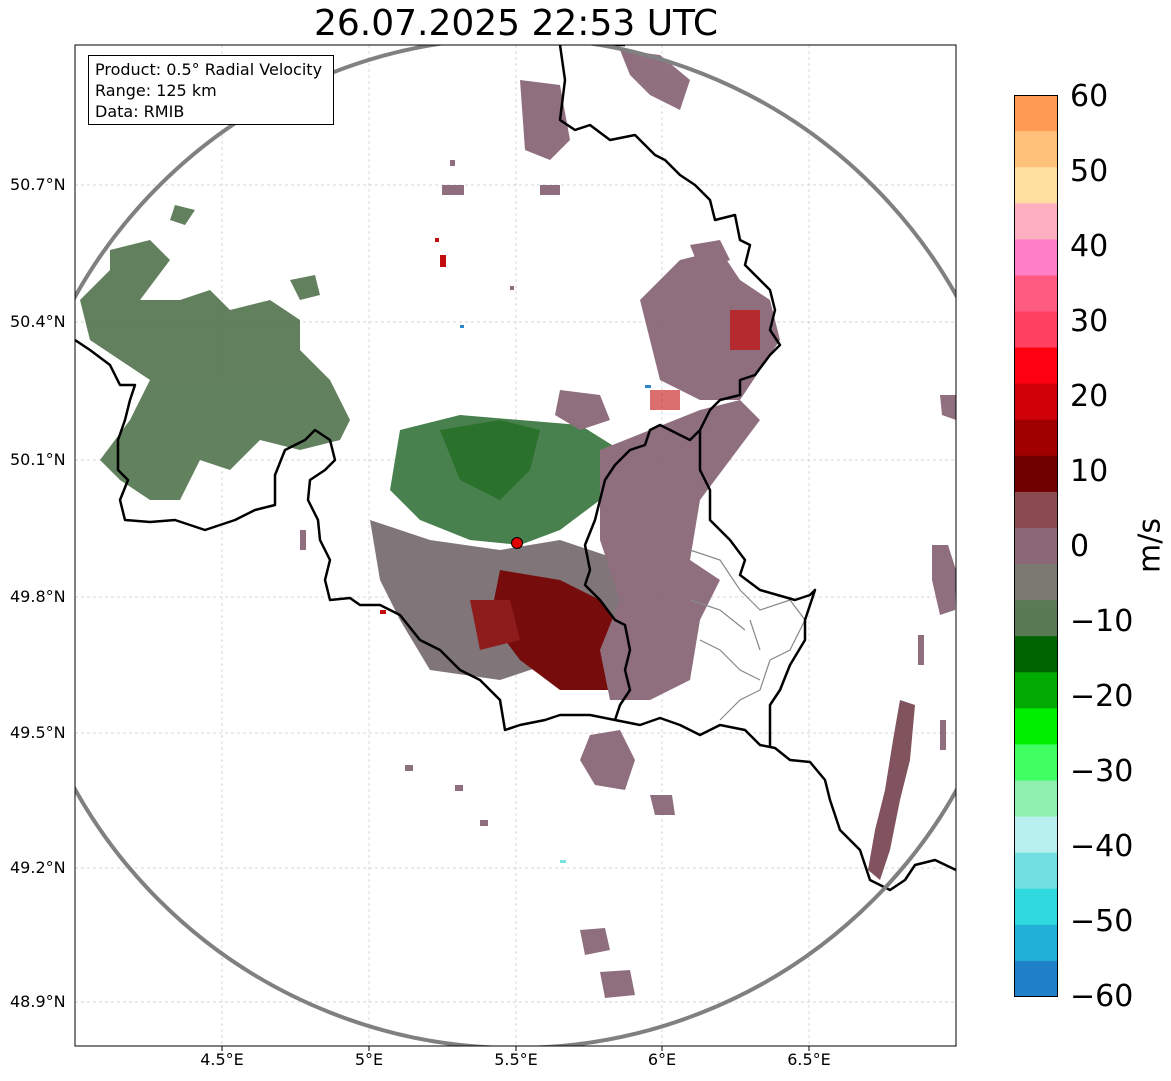  Describe the element at coordinates (1102, 846) in the screenshot. I see `cbar-tick-neg40: −40` at that location.